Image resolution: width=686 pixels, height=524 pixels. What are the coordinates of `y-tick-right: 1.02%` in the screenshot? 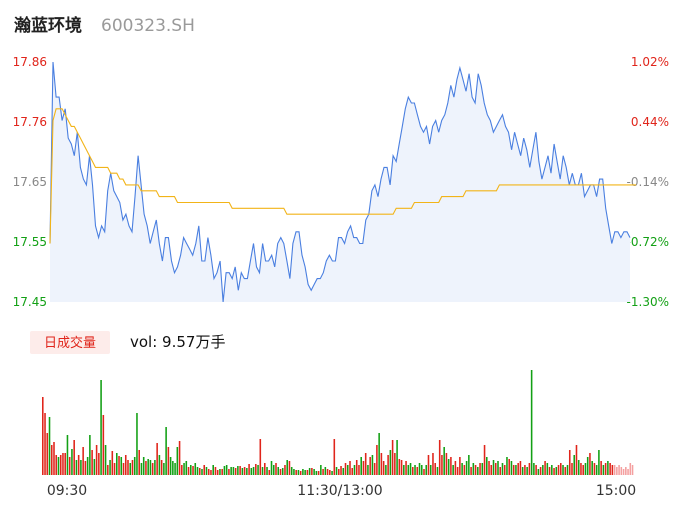 It's located at (650, 62).